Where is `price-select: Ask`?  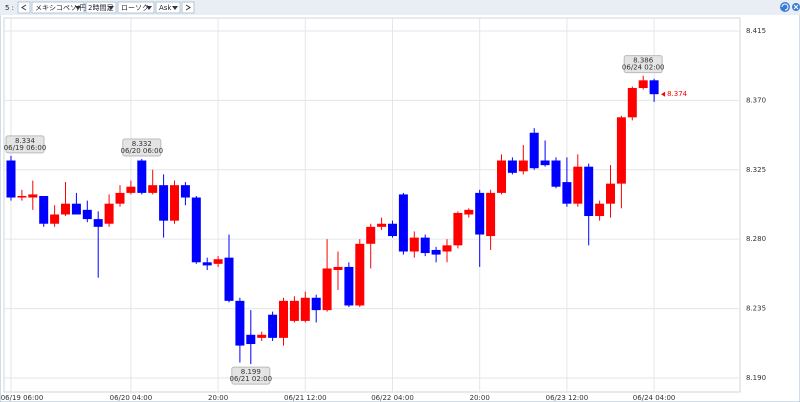
price-select: Ask is located at coordinates (168, 7).